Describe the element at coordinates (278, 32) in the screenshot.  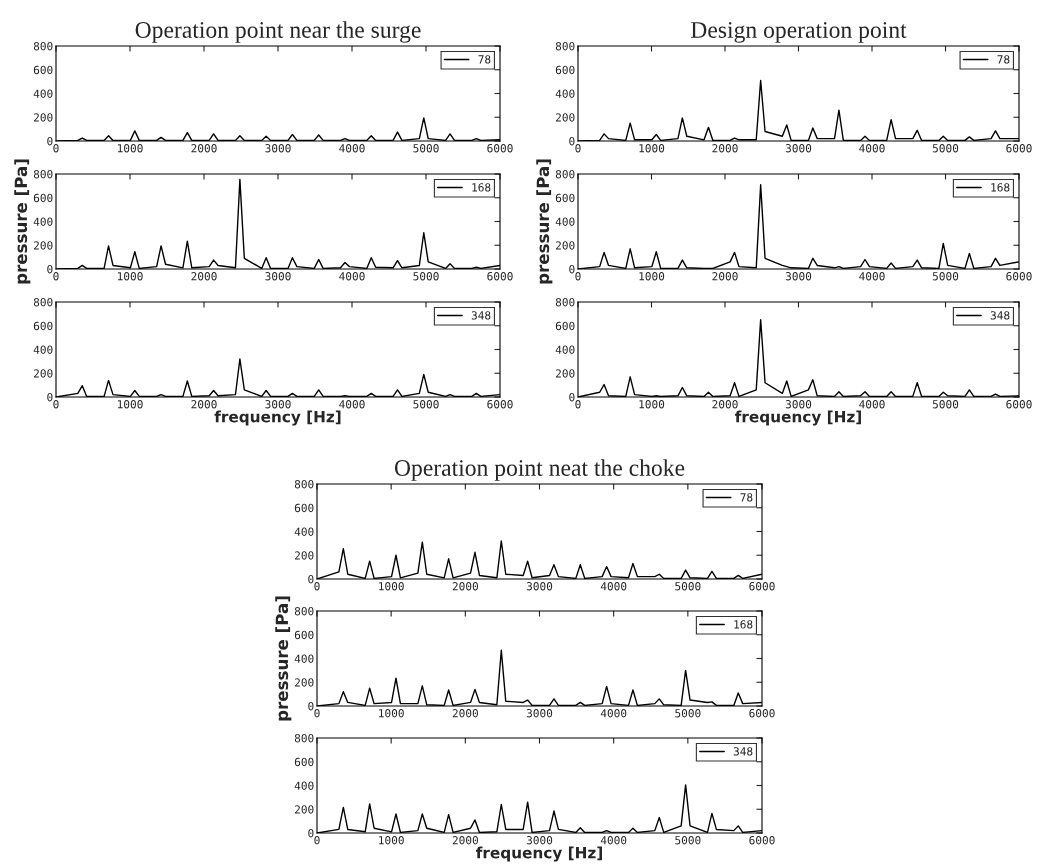
I see `chart-title: Operation point near the surge` at that location.